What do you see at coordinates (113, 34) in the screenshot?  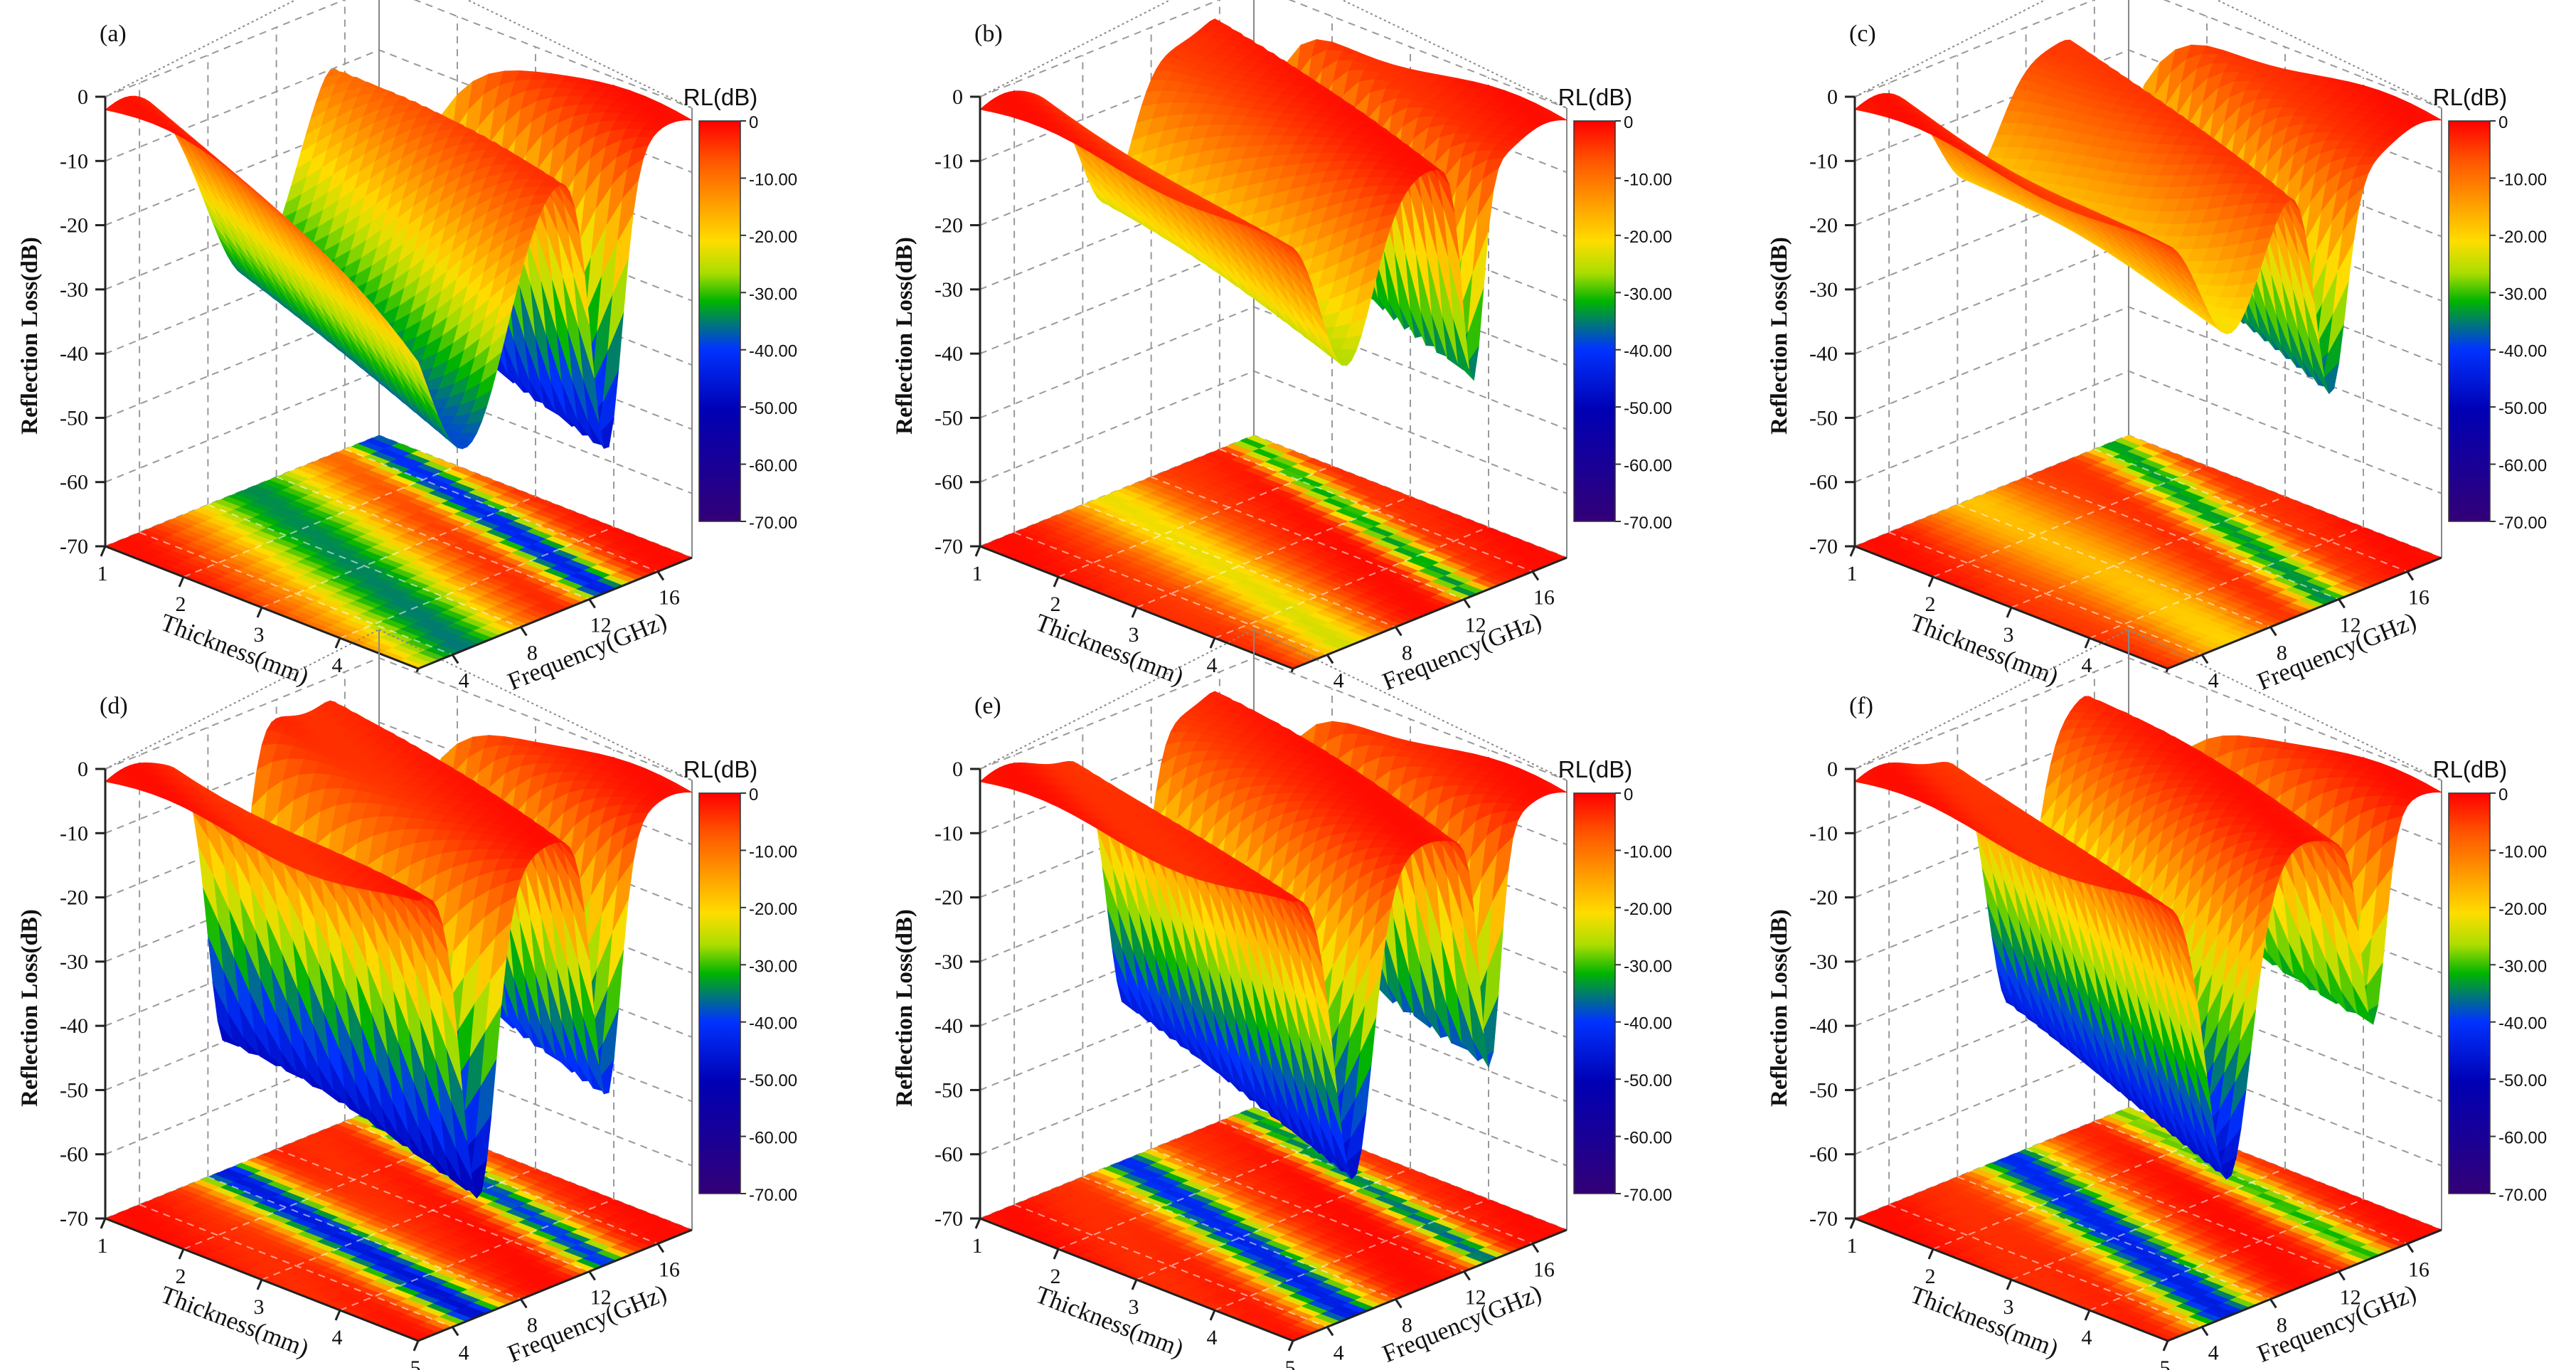 I see `panel-label: (a)` at bounding box center [113, 34].